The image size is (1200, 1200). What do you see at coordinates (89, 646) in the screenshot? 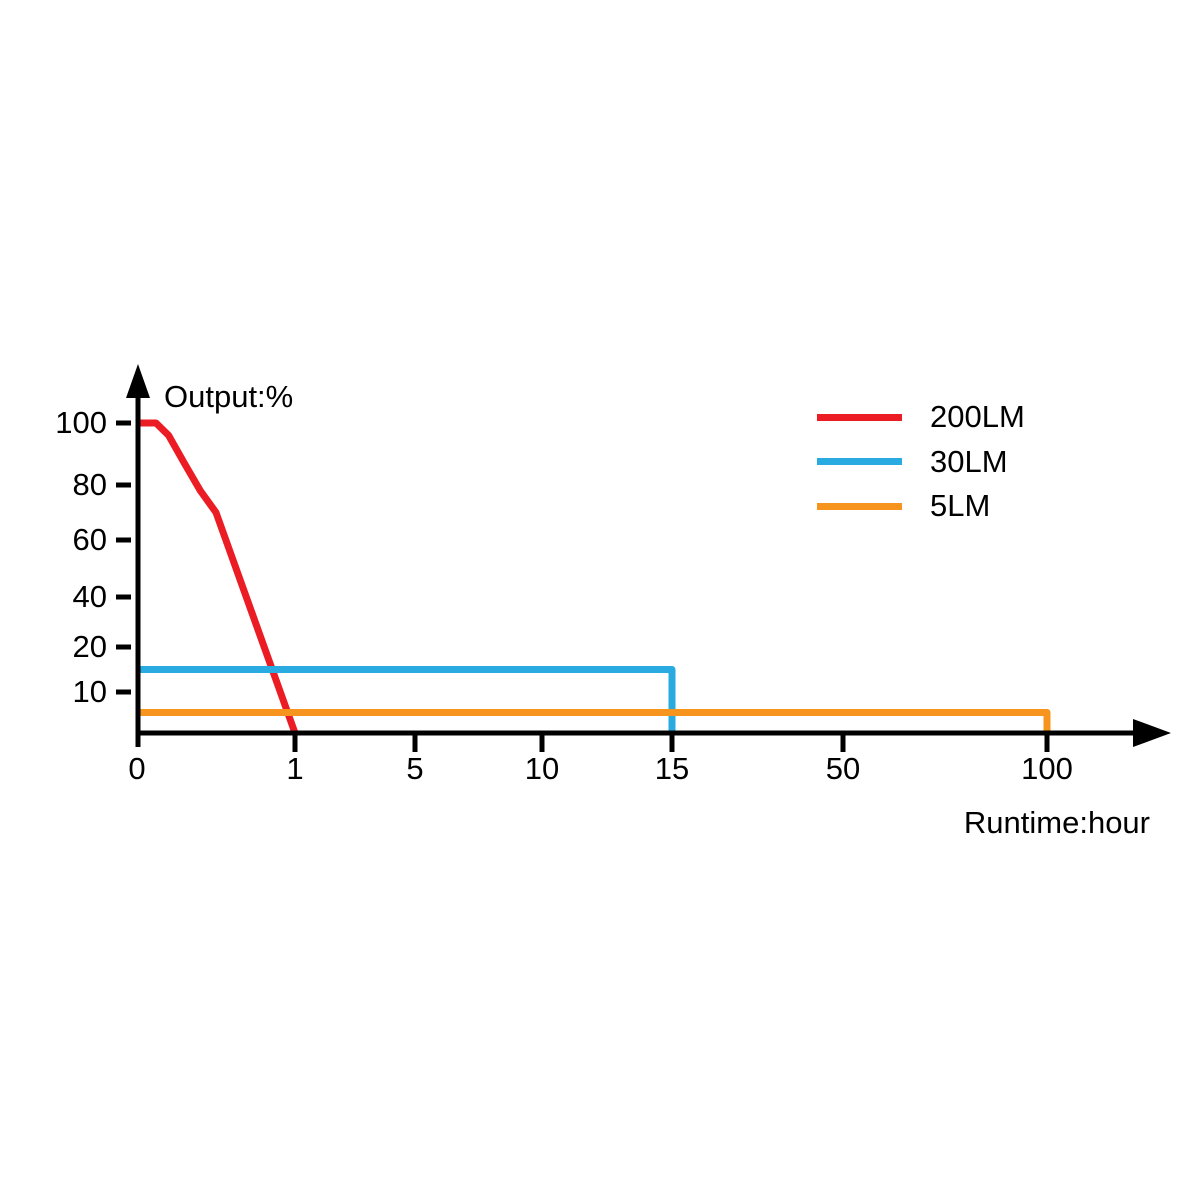
I see `y-tick-label: 20` at bounding box center [89, 646].